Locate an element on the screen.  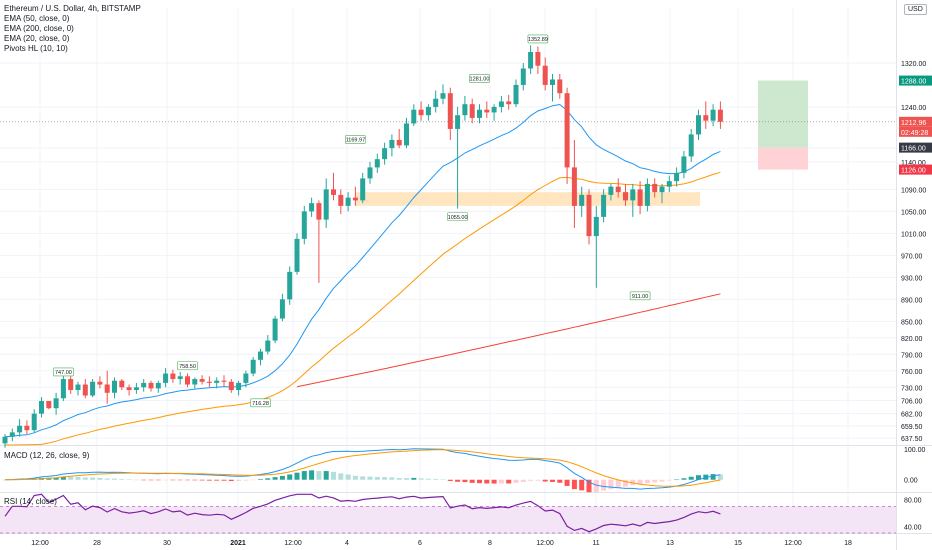
y-tick-label: 790.00 is located at coordinates (912, 355).